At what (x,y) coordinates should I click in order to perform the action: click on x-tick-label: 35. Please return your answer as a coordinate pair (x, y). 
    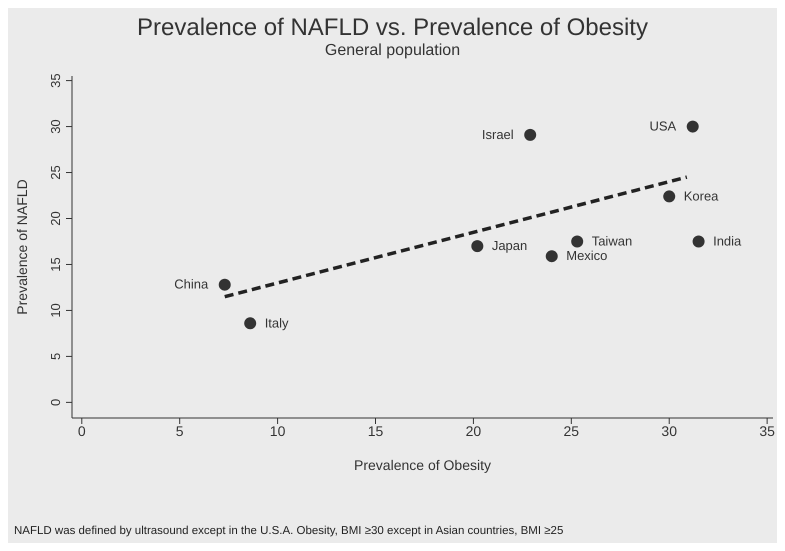
    Looking at the image, I should click on (767, 430).